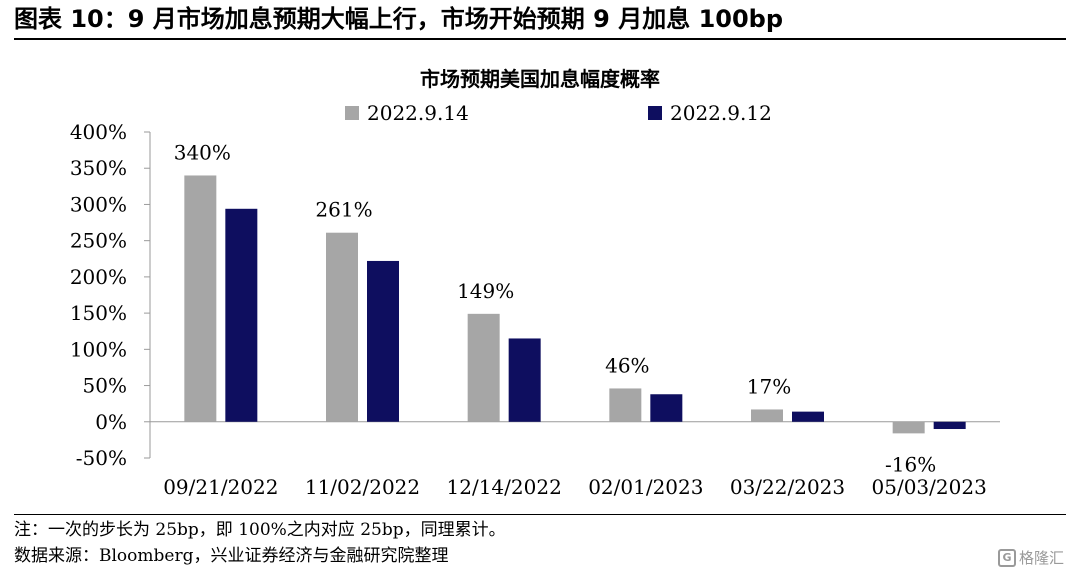  Describe the element at coordinates (929, 487) in the screenshot. I see `x-tick-label: 05/03/2023` at that location.